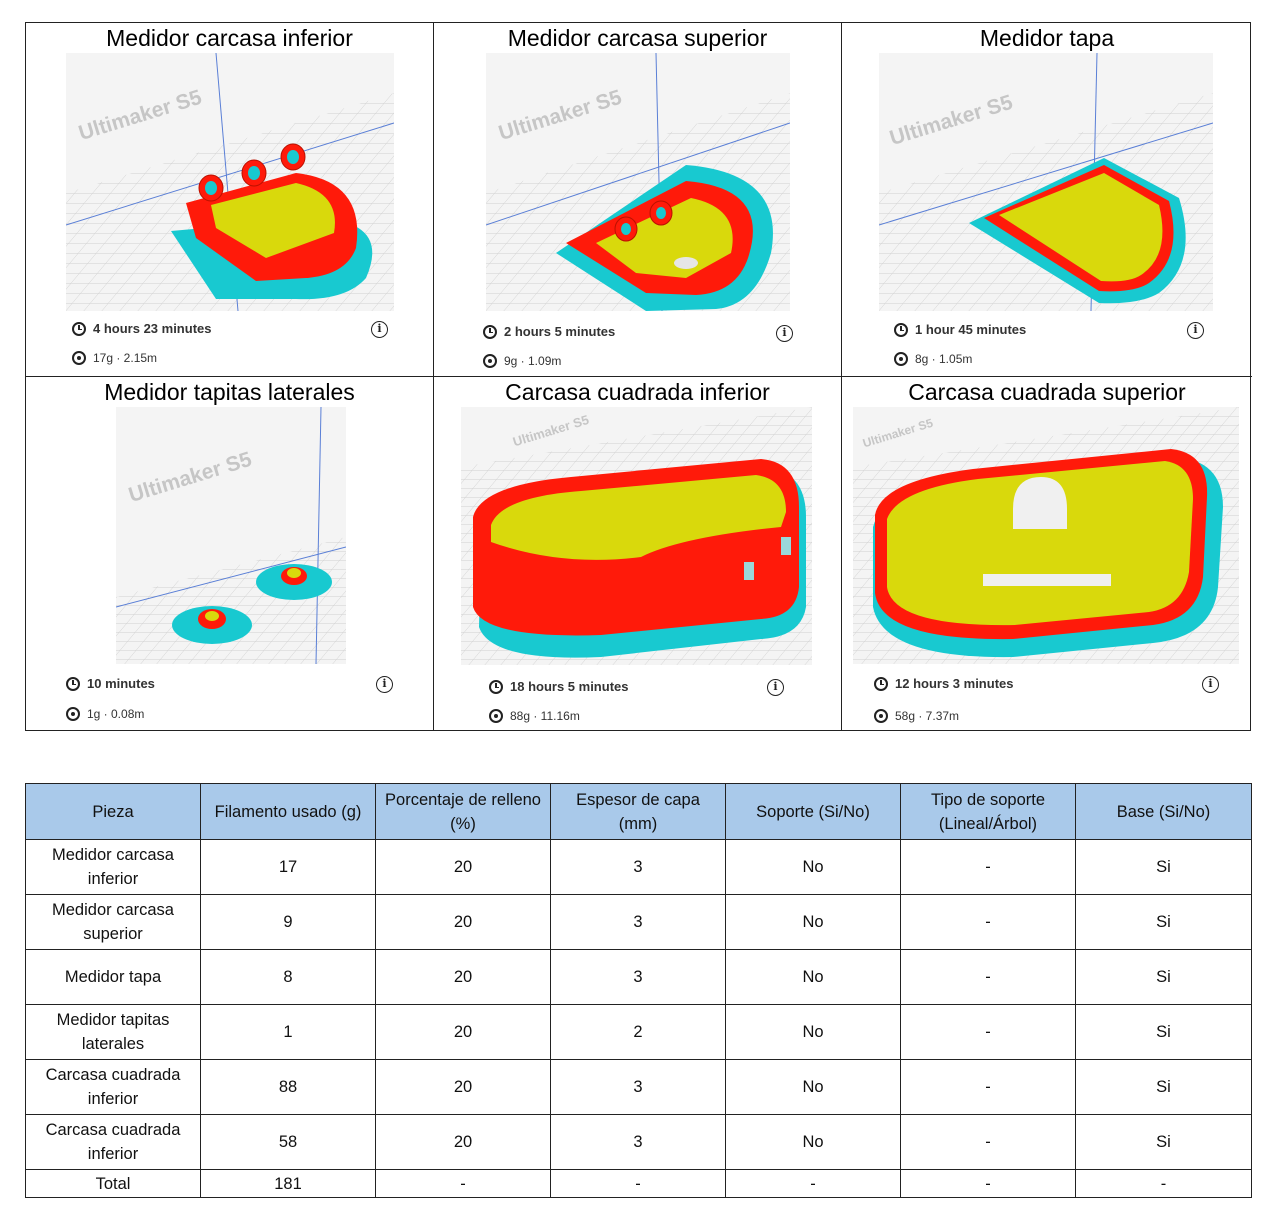 This screenshot has height=1232, width=1280. I want to click on table-row: Medidor carcasa superior 9 20 3 No - Si, so click(638, 922).